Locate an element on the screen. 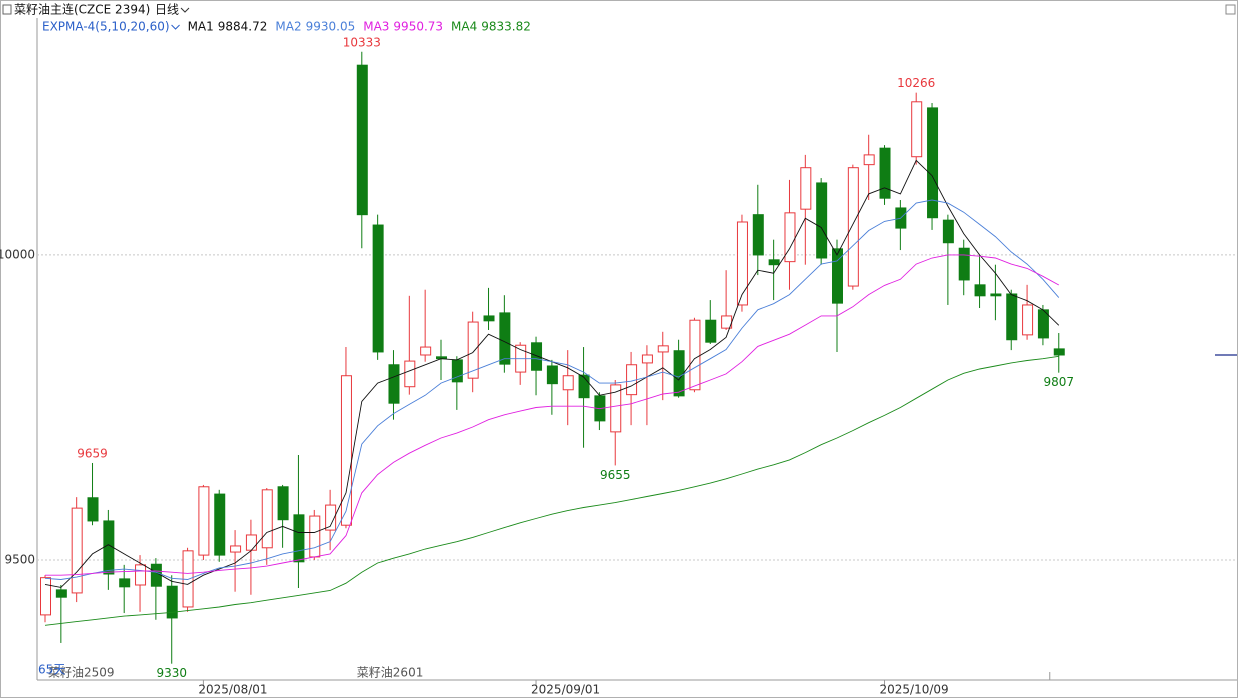  corner-icon is located at coordinates (1230, 9).